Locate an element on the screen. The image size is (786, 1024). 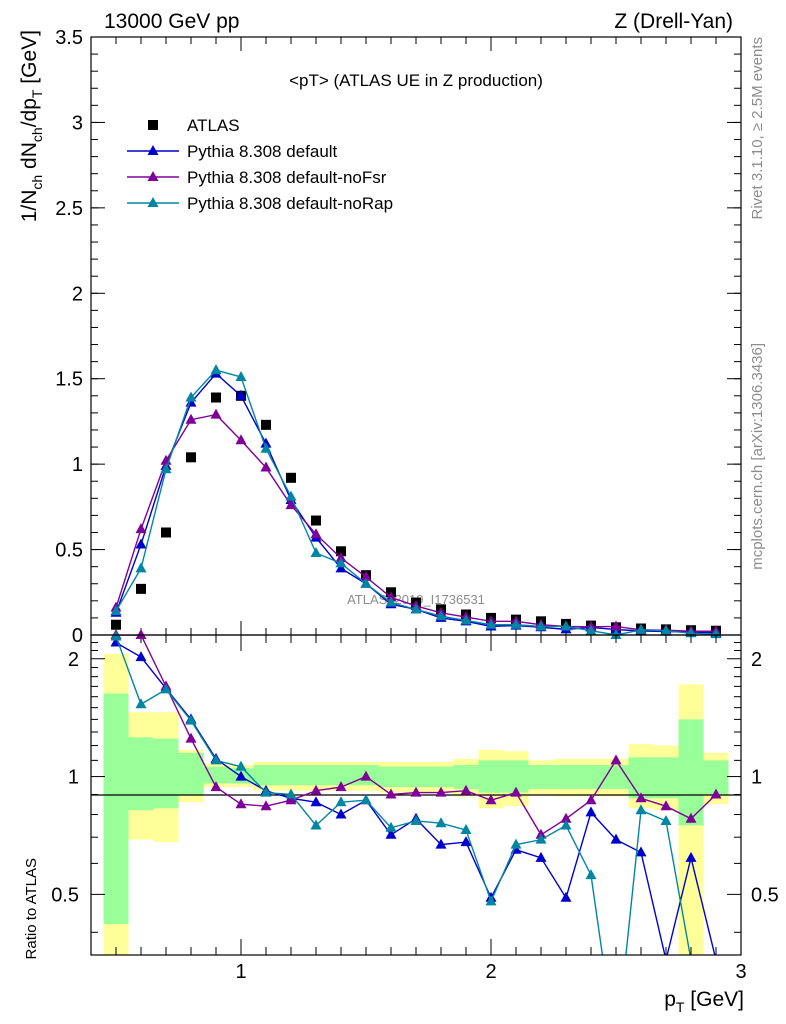
ratio-y-tick-label-right: 0.5 is located at coordinates (765, 895).